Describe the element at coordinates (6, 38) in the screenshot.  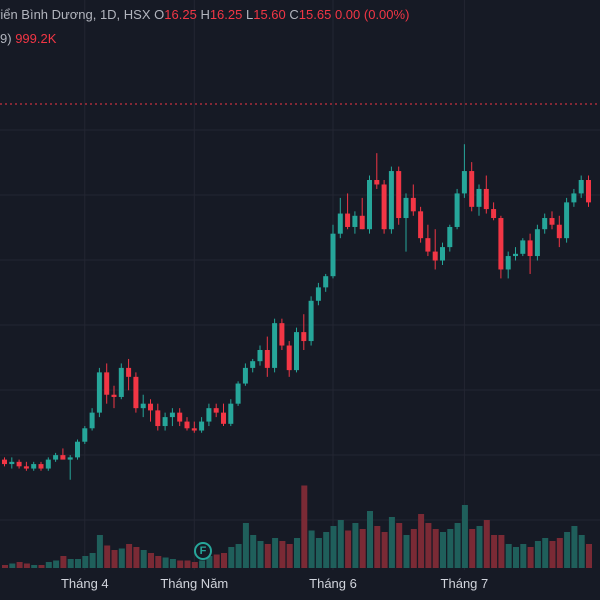
I see `volume-label: 9)` at that location.